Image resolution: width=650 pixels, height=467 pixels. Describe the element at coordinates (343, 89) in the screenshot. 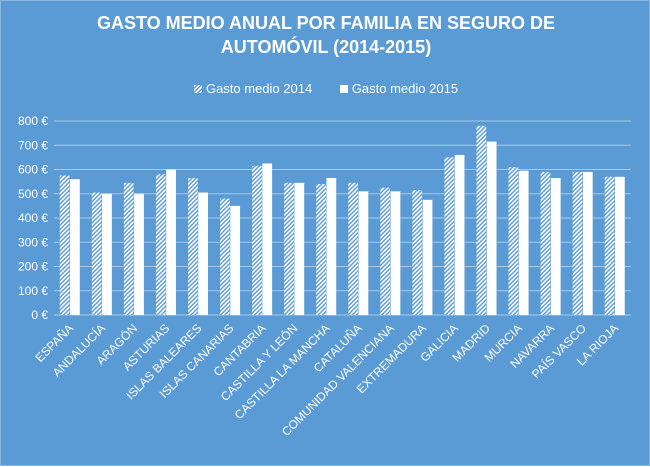

I see `legend-swatch-solid` at that location.